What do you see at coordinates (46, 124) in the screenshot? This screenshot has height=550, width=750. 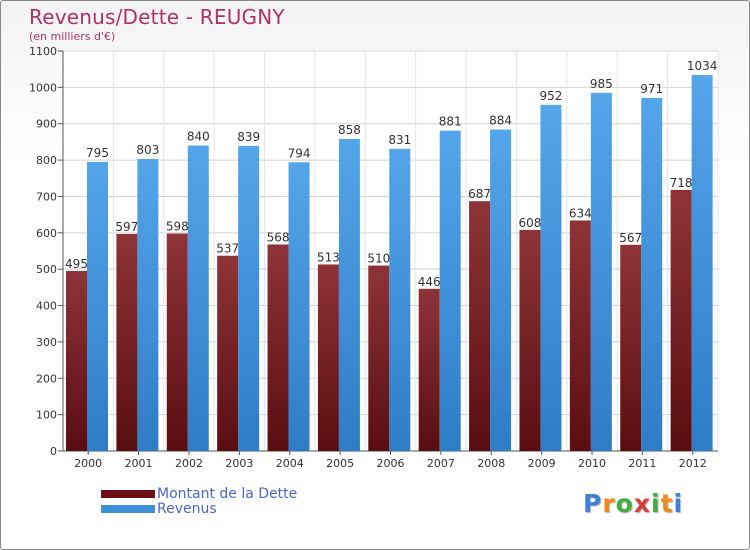 I see `y-tick-label: 900` at bounding box center [46, 124].